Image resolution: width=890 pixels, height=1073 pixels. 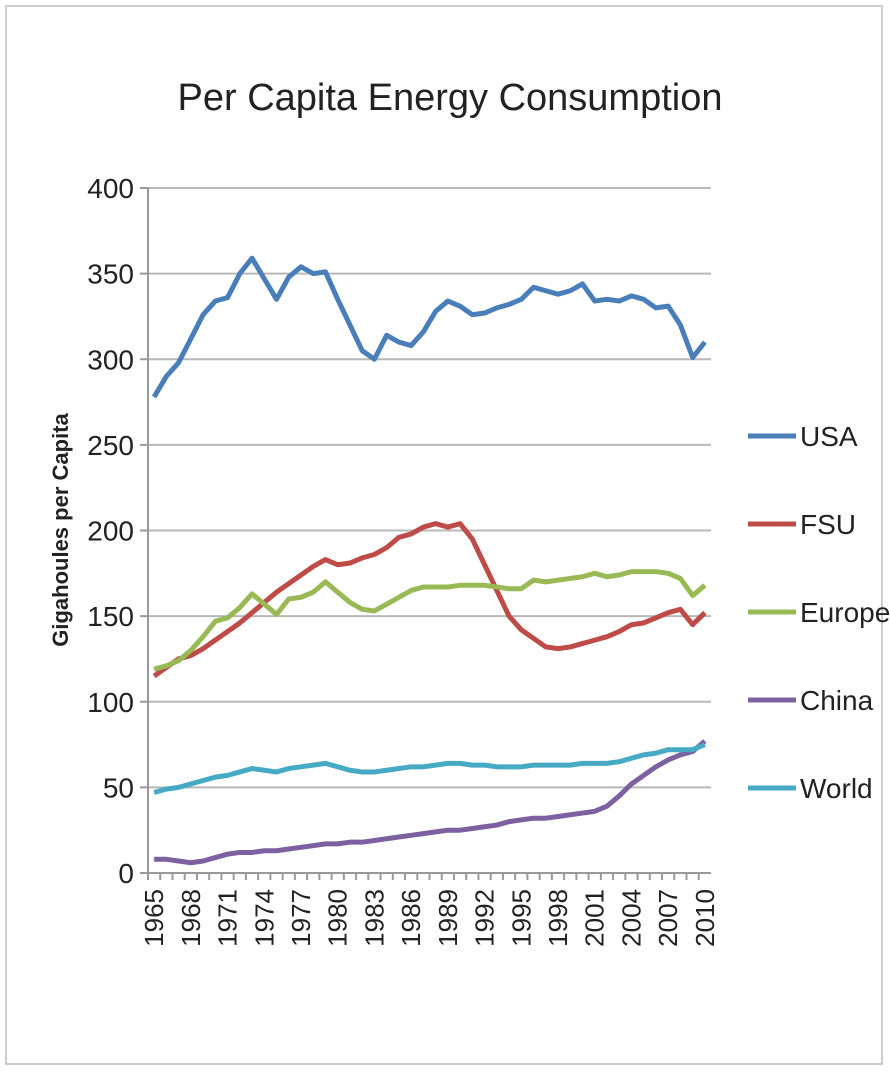 I want to click on legend-label: World, so click(x=836, y=788).